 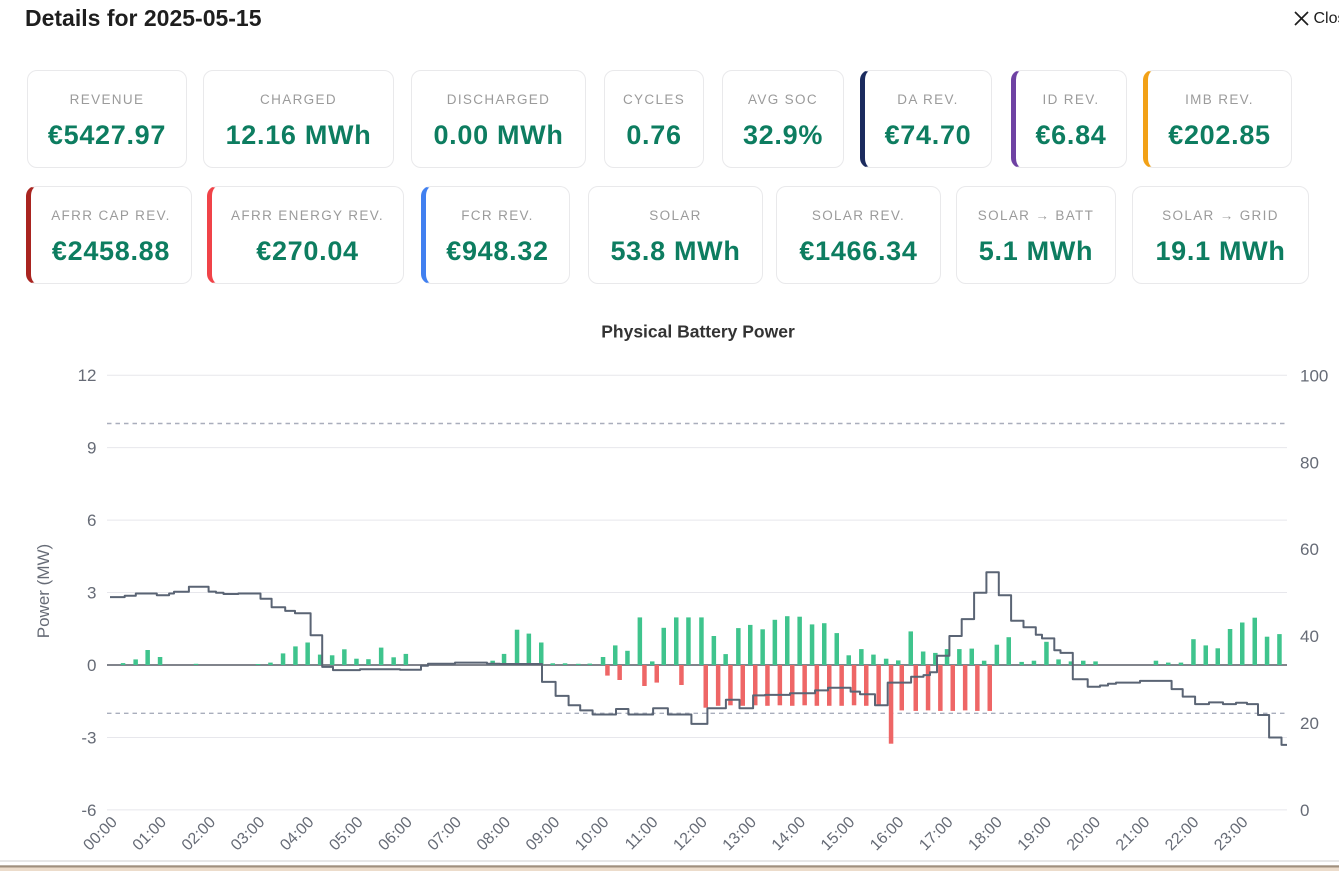 What do you see at coordinates (88, 737) in the screenshot?
I see `svg-text: -3` at bounding box center [88, 737].